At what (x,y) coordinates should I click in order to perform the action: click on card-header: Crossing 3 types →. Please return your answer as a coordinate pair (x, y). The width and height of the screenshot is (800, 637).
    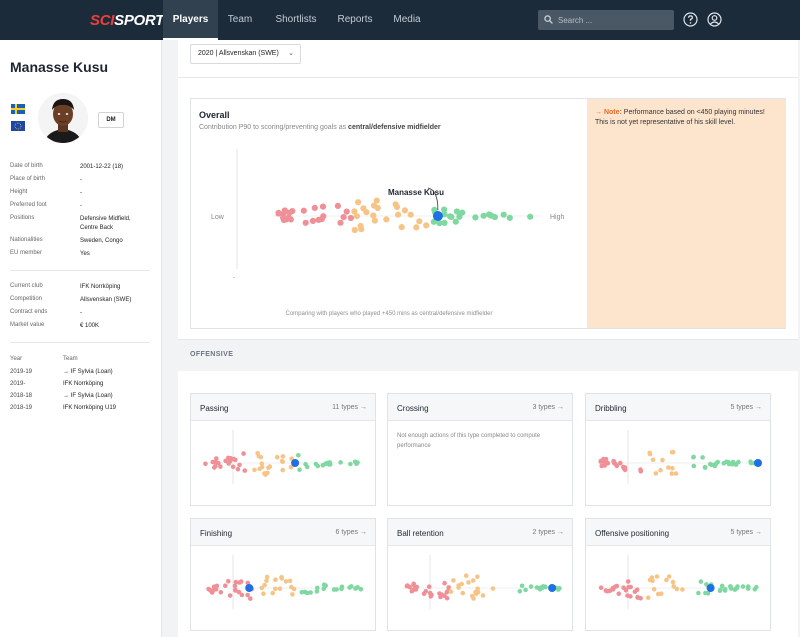
    Looking at the image, I should click on (480, 407).